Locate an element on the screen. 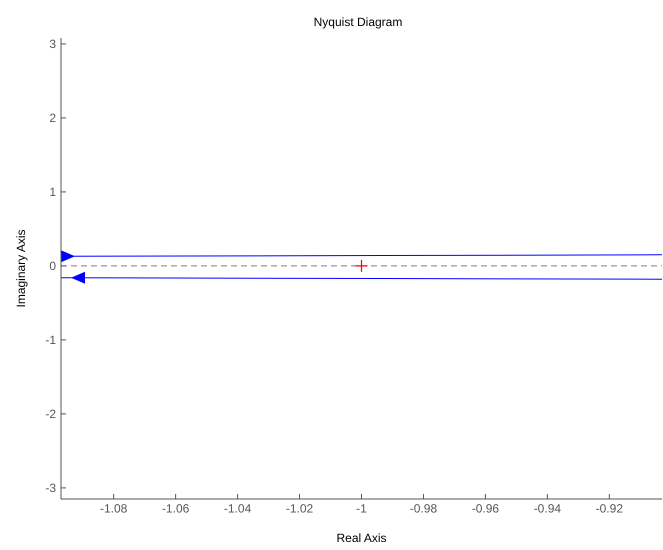 The height and width of the screenshot is (550, 663). x-tick-label: -1.06 is located at coordinates (176, 509).